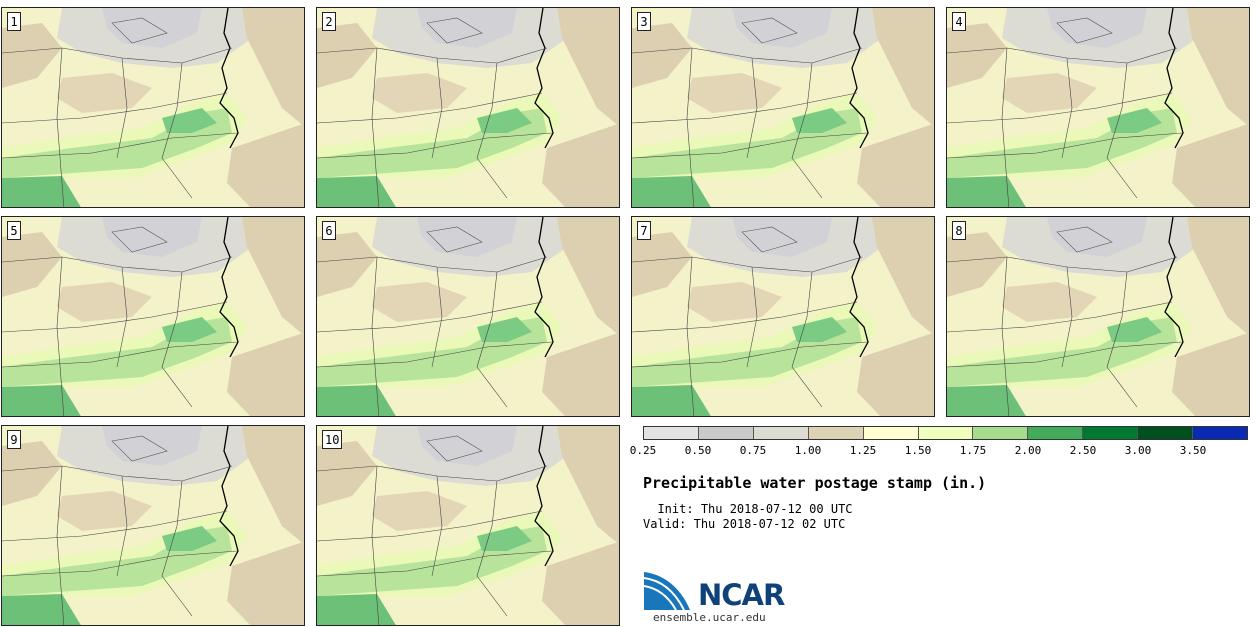 This screenshot has height=627, width=1260. I want to click on colorbar, so click(945, 433).